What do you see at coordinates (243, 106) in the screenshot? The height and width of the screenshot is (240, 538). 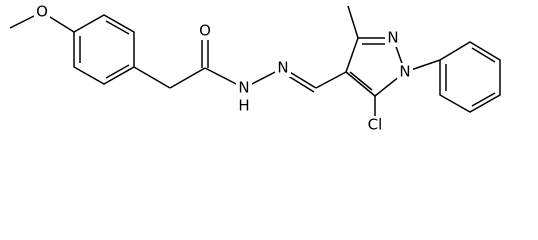 I see `atom-label: H` at bounding box center [243, 106].